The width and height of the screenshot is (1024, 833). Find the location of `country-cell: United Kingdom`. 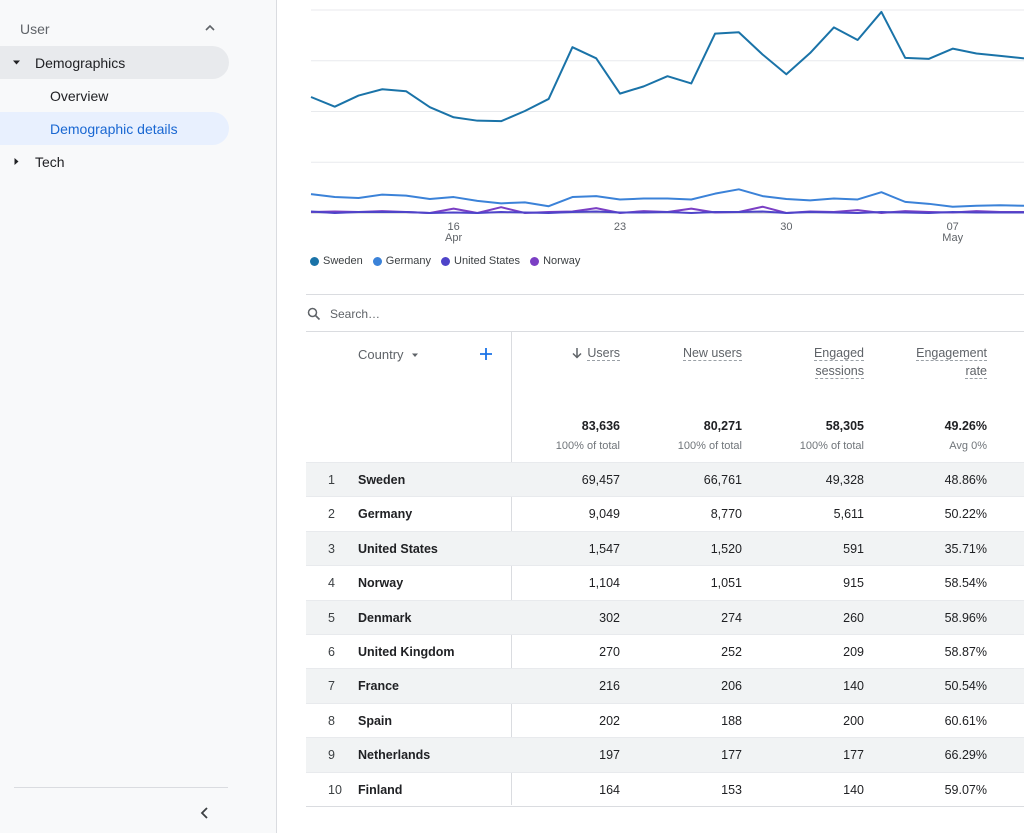

country-cell: United Kingdom is located at coordinates (406, 651).